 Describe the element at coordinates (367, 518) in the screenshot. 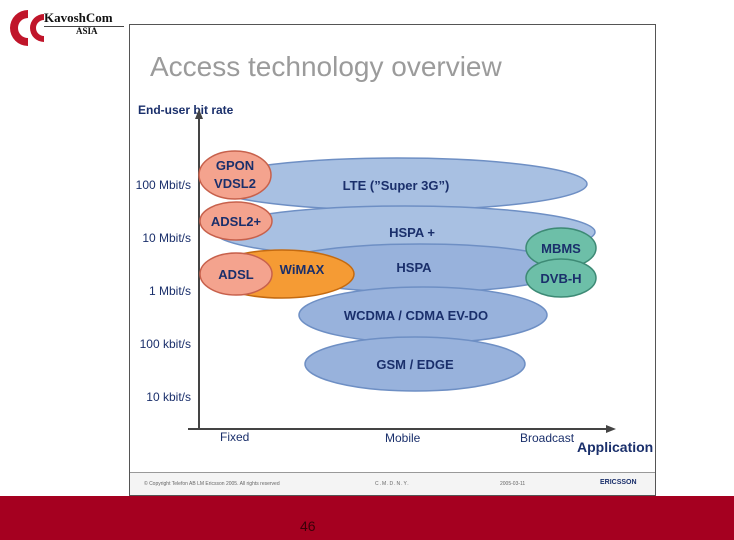

I see `bottom-bar` at that location.